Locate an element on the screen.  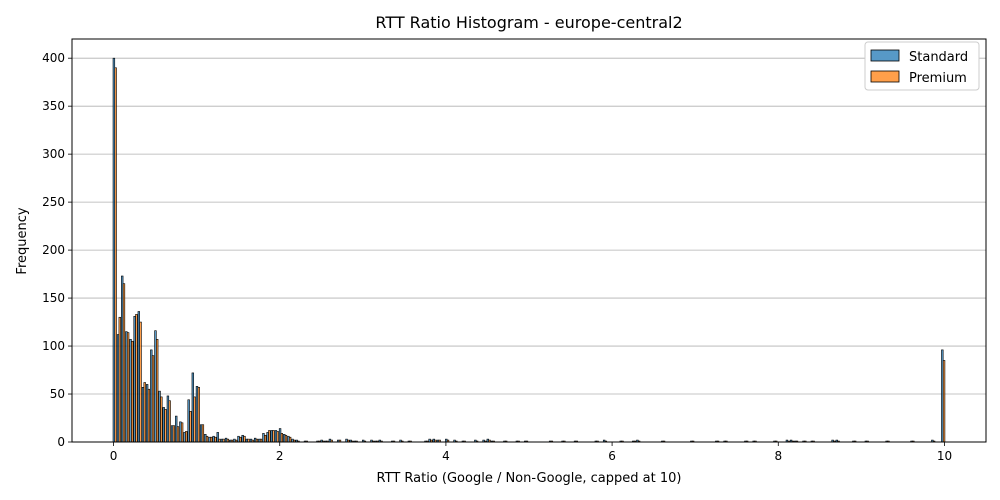
y-tick-label: 0 is located at coordinates (61, 442).